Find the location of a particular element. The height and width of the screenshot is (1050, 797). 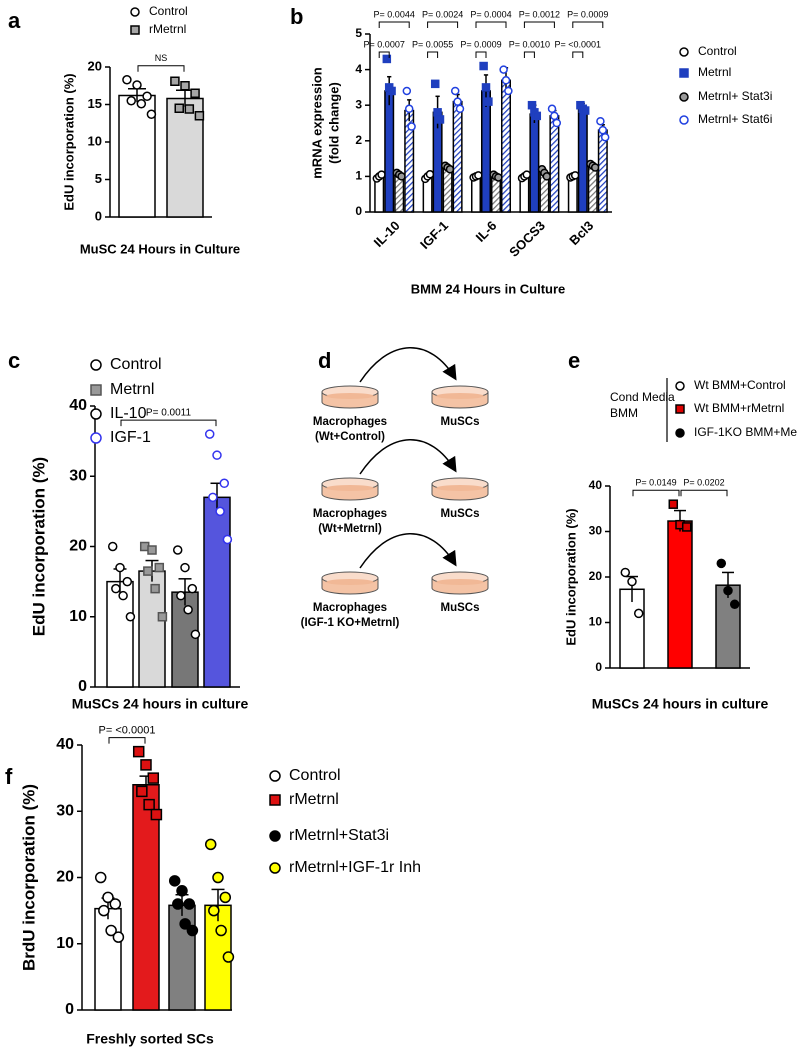

p-value: P= 0.0055 is located at coordinates (432, 44).